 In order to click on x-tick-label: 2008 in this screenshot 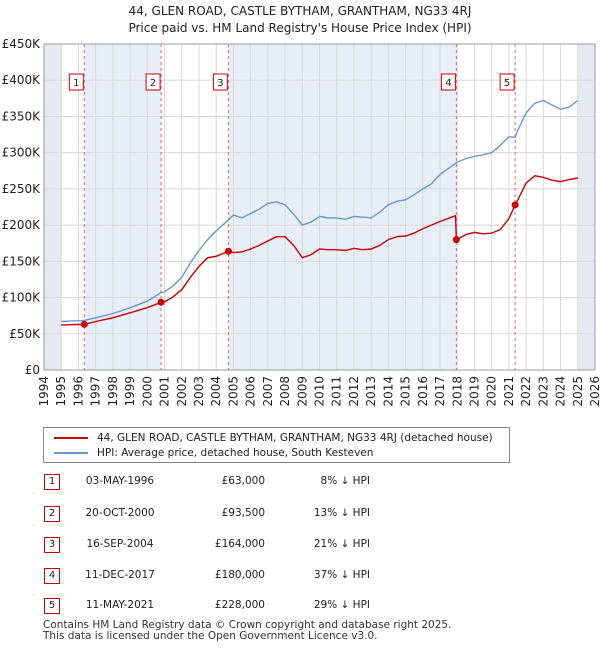, I will do `click(285, 391)`.